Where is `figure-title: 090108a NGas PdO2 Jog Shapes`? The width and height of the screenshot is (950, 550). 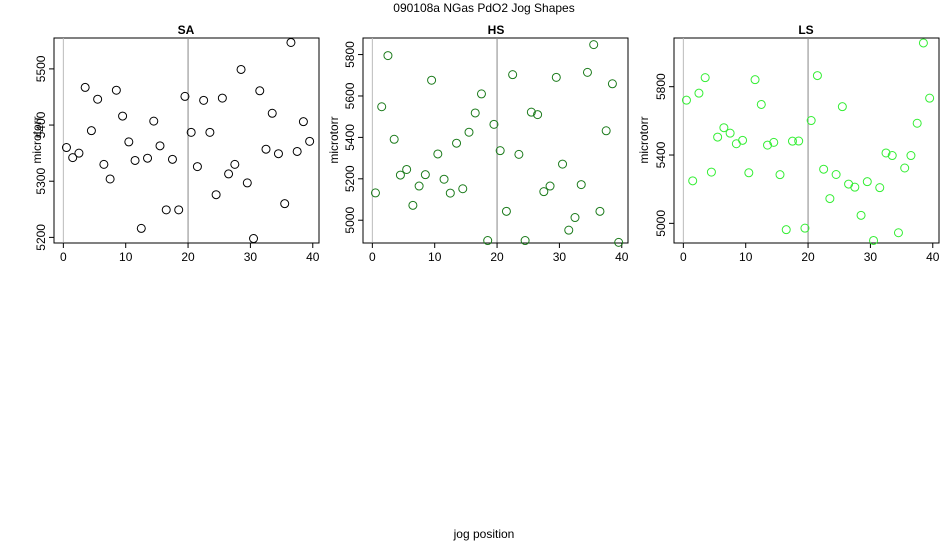 figure-title: 090108a NGas PdO2 Jog Shapes is located at coordinates (483, 8).